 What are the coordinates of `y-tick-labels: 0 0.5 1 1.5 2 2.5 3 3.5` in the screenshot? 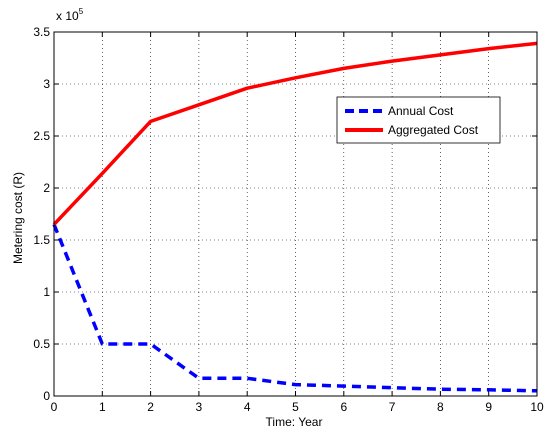 It's located at (41, 214).